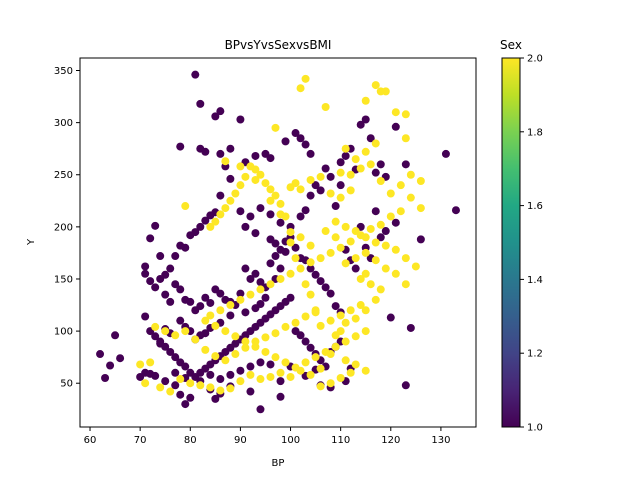  I want to click on x-tick-label: 130, so click(440, 440).